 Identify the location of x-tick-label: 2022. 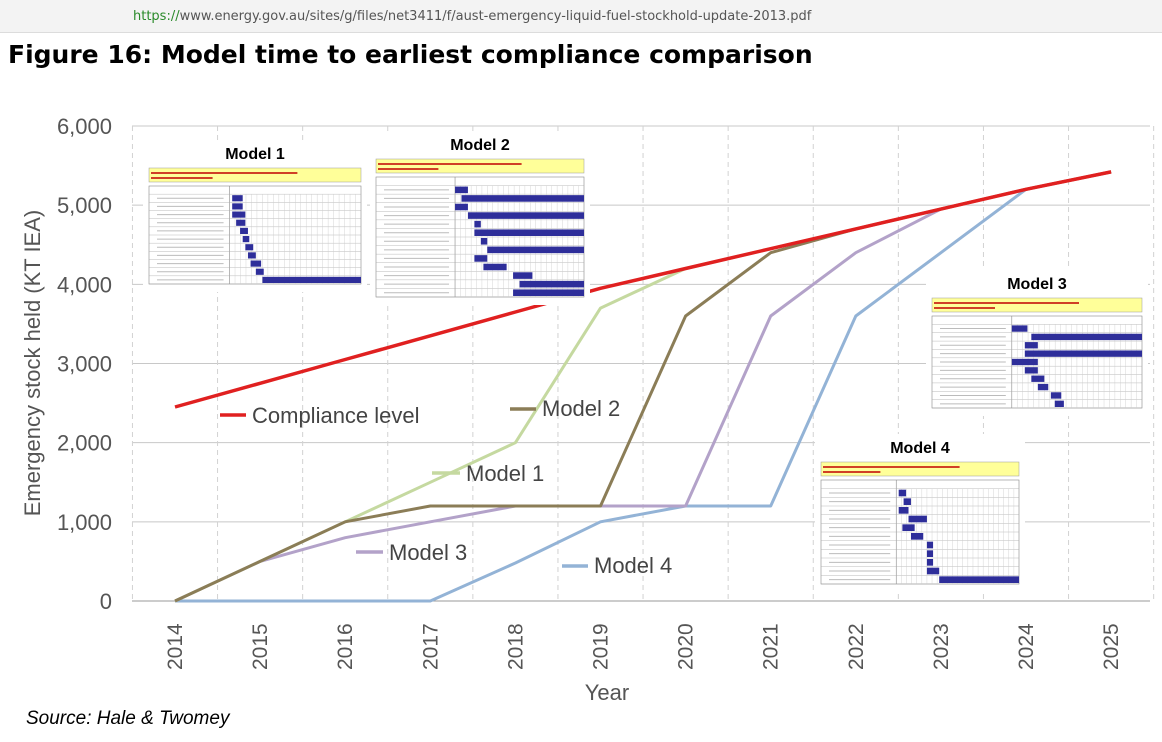
(856, 646).